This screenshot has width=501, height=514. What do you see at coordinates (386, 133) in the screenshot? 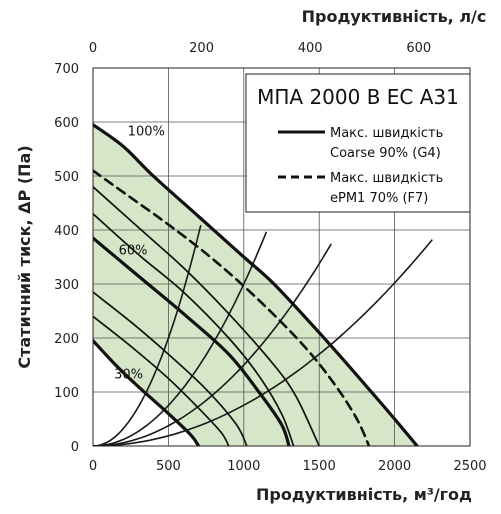
I see `legend-item-1-line1: Макс. швидкість` at bounding box center [386, 133].